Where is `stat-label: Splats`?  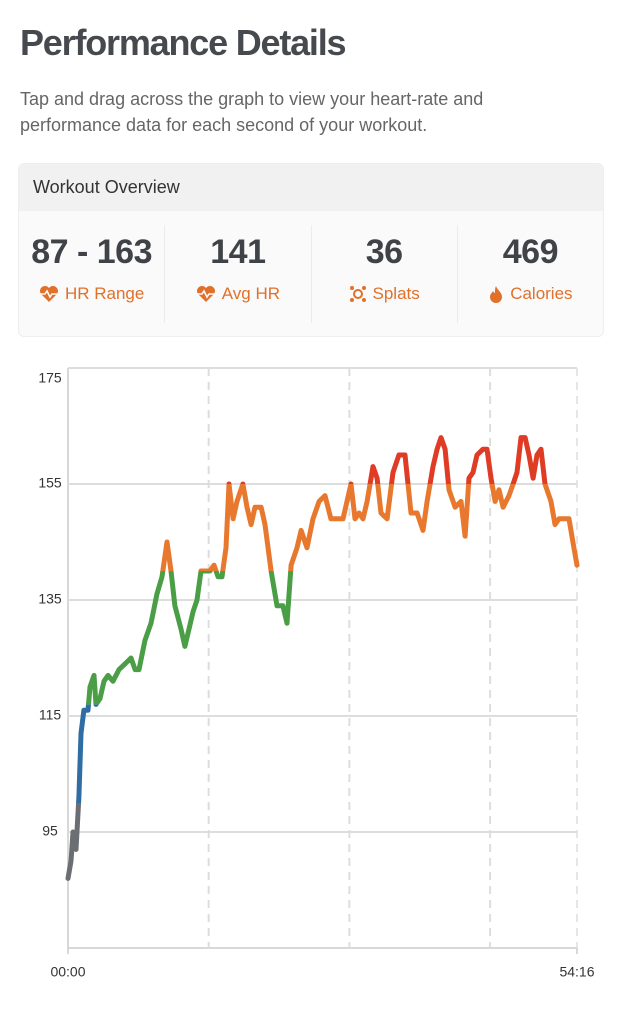
stat-label: Splats is located at coordinates (396, 293).